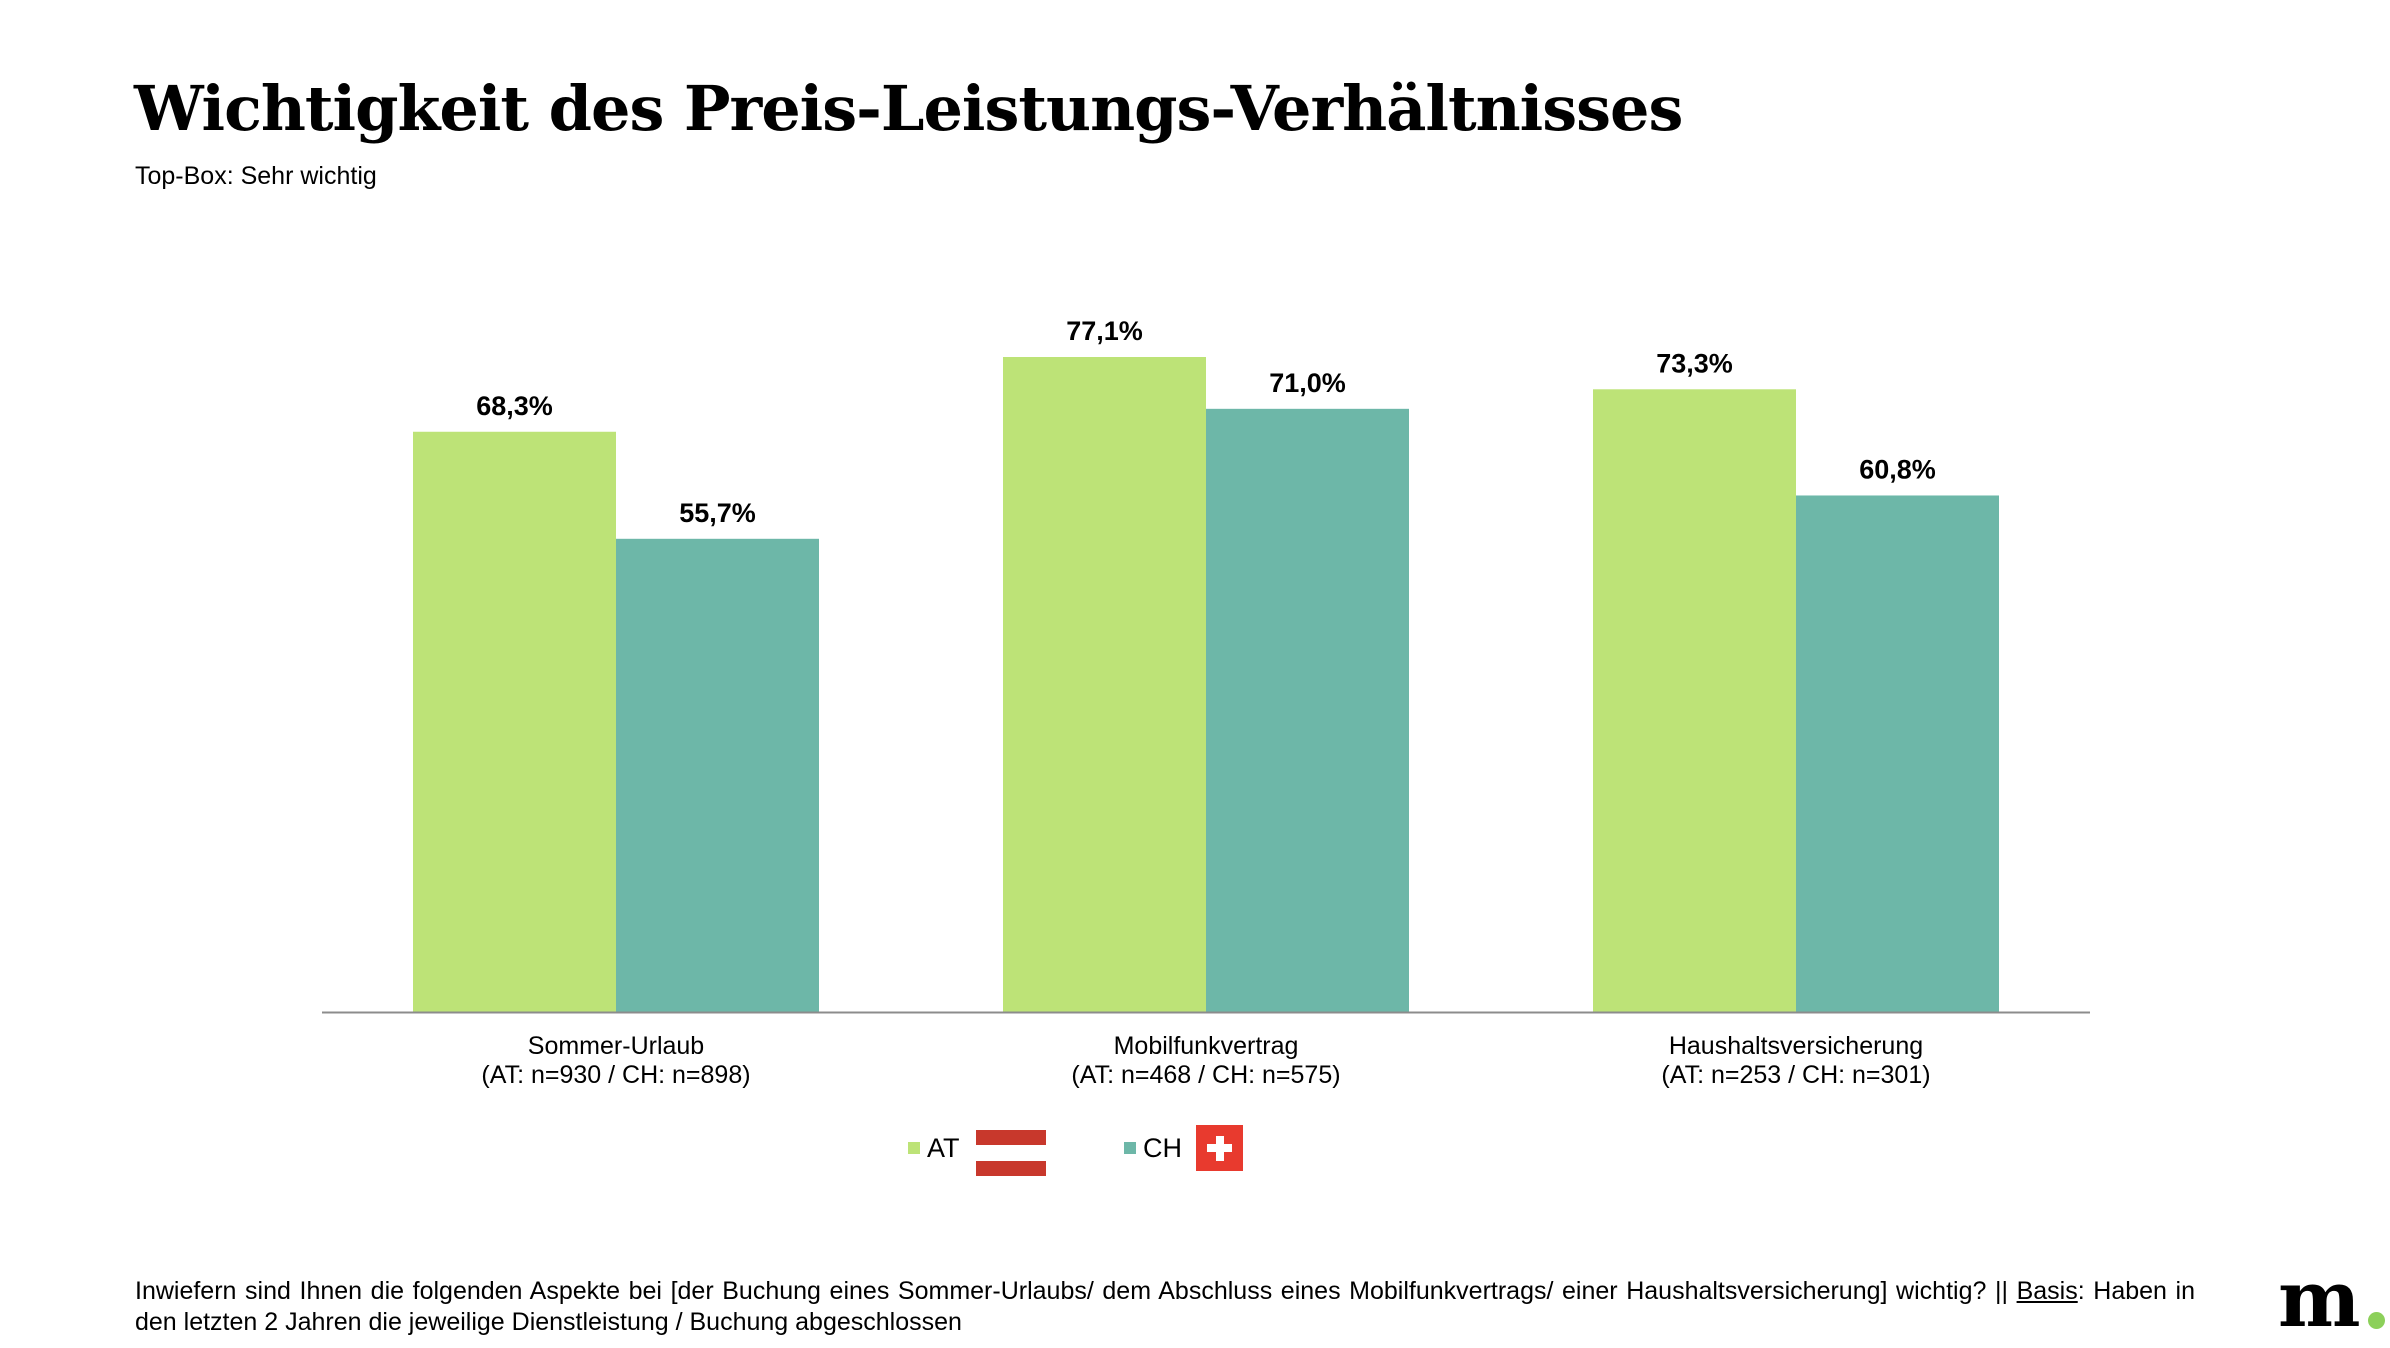  Describe the element at coordinates (943, 1148) in the screenshot. I see `legend-label-at: AT` at that location.